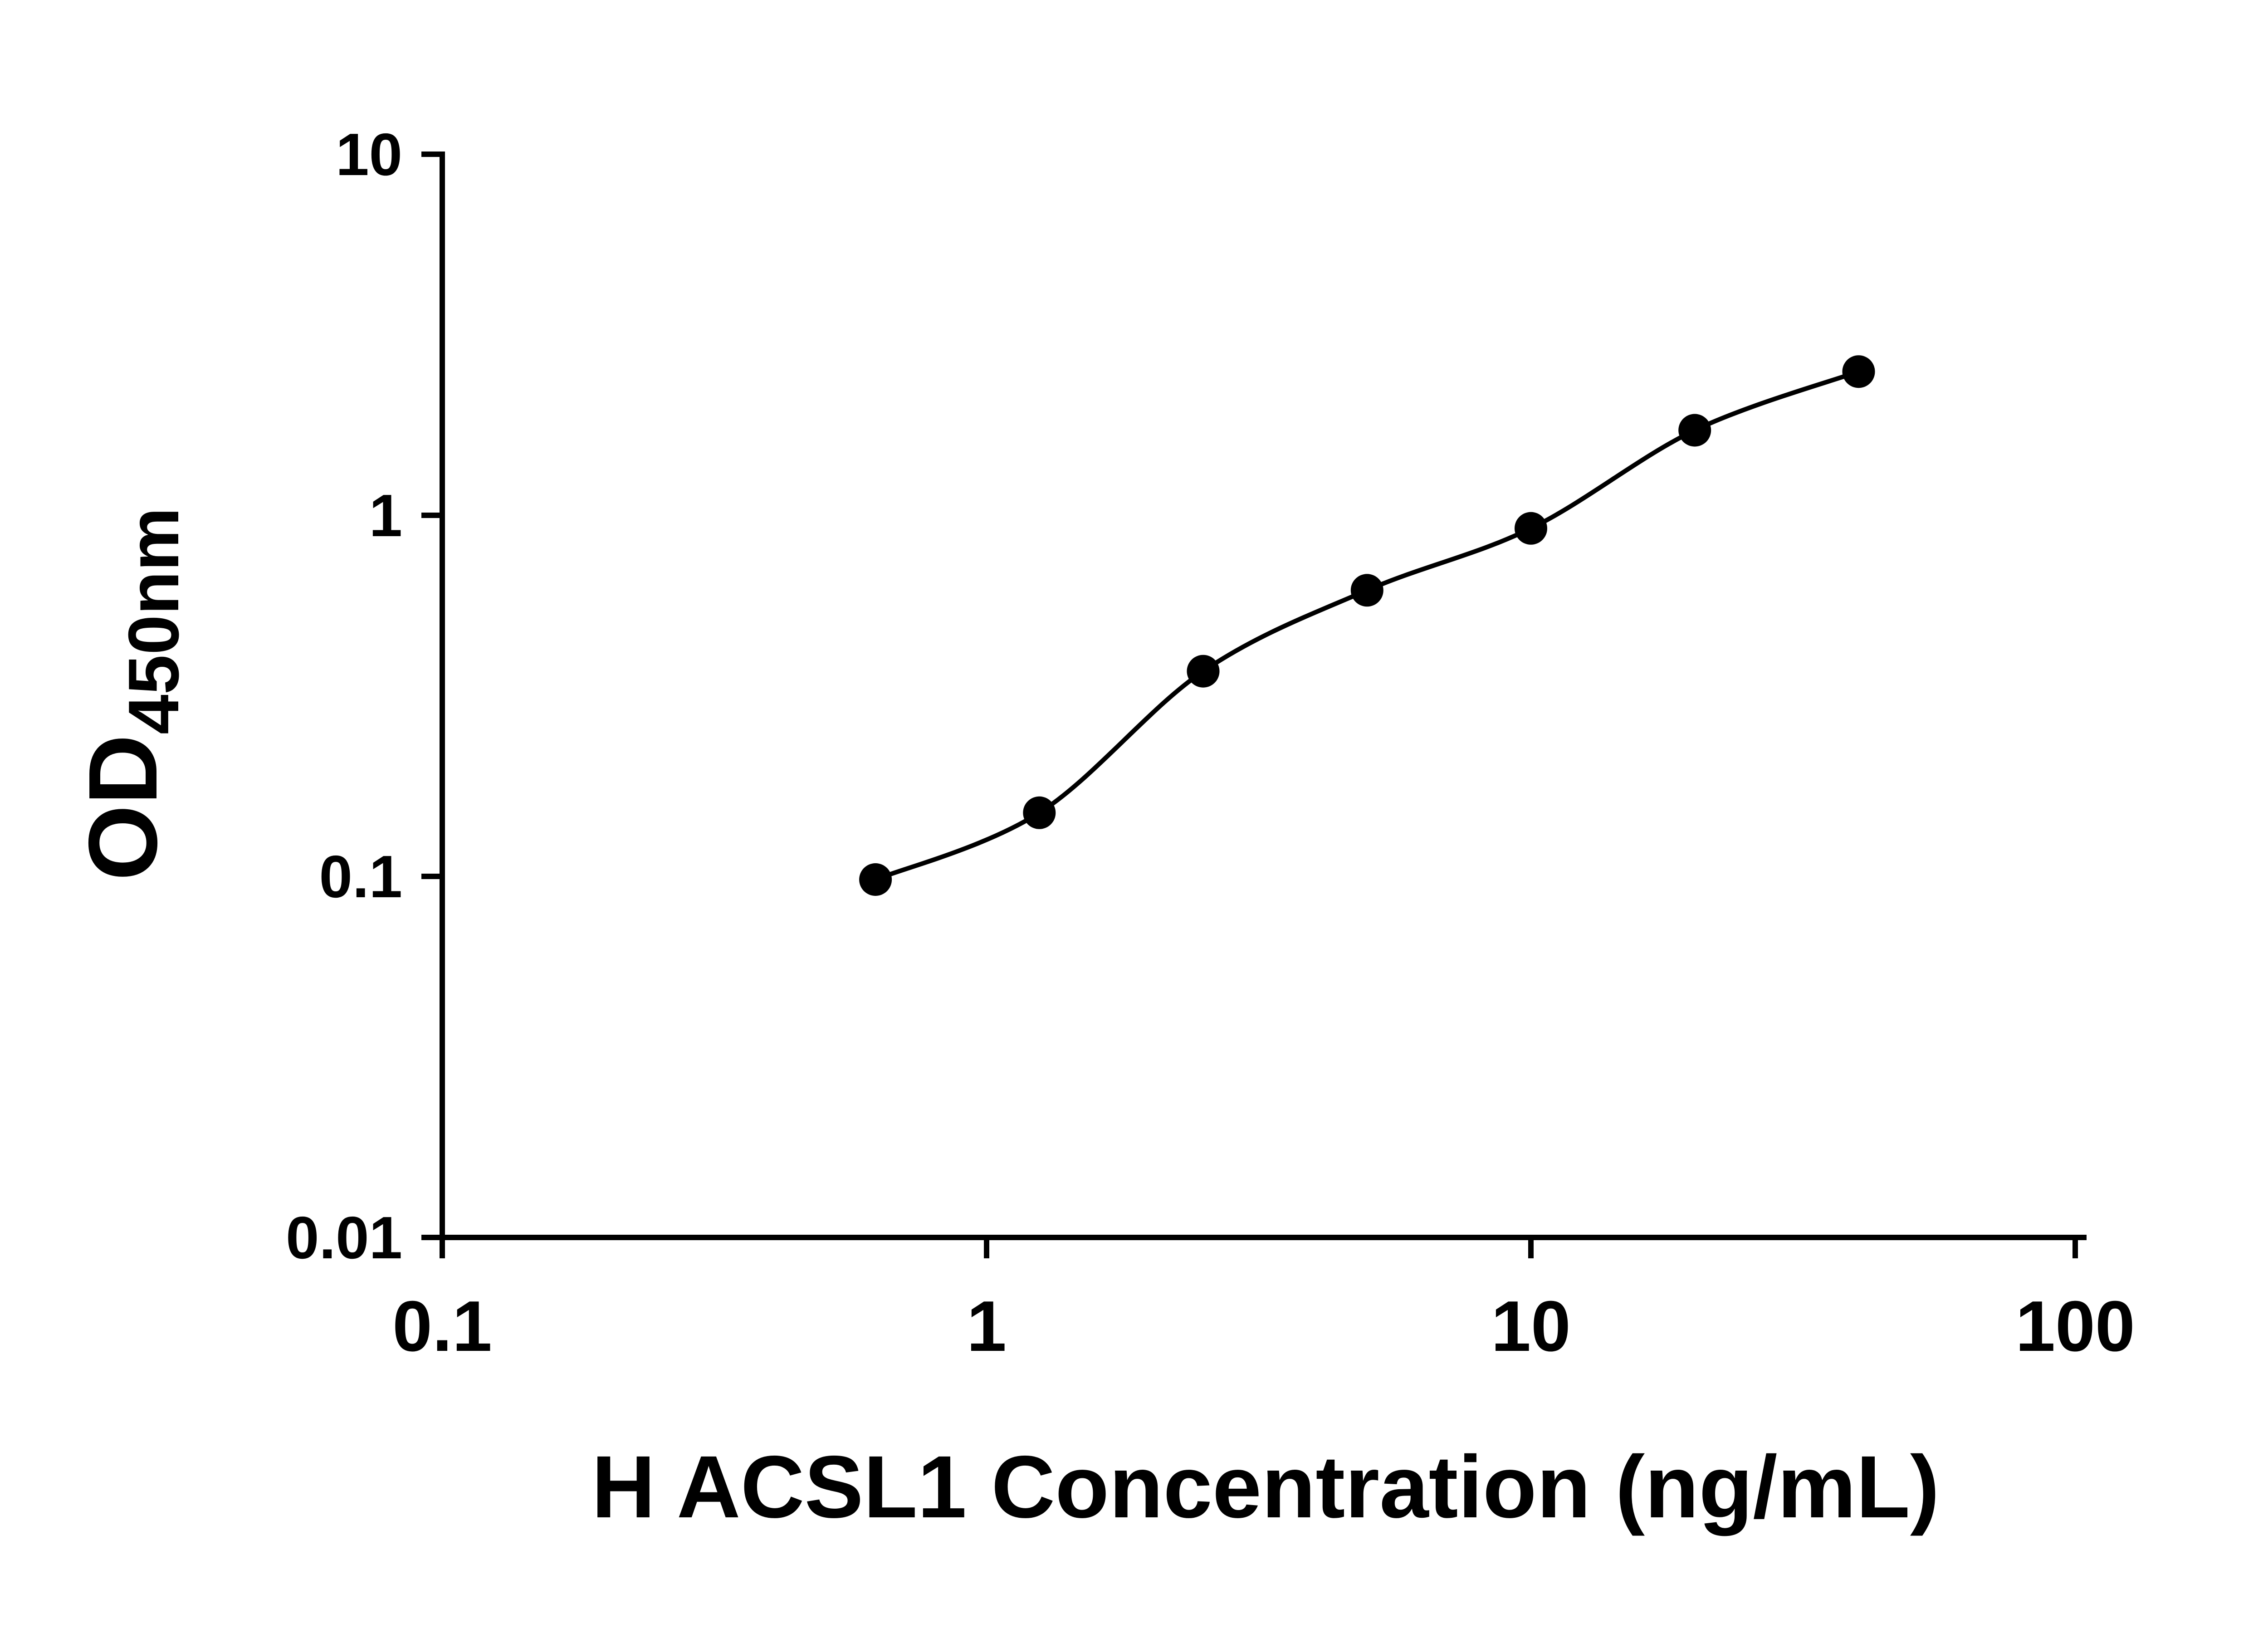  I want to click on y-tick-label: 10, so click(369, 154).